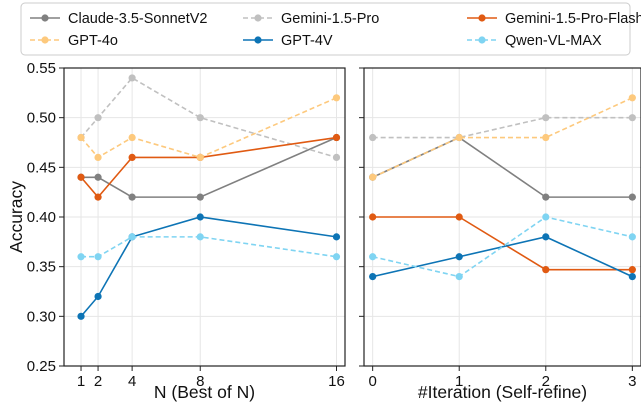 This screenshot has height=409, width=641. What do you see at coordinates (330, 19) in the screenshot?
I see `legend-label: Gemini-1.5-Pro` at bounding box center [330, 19].